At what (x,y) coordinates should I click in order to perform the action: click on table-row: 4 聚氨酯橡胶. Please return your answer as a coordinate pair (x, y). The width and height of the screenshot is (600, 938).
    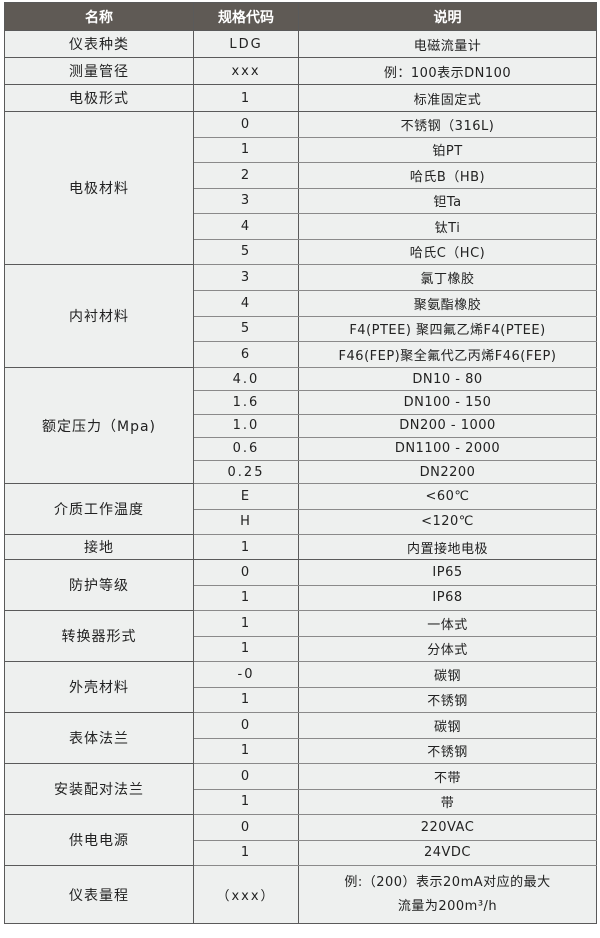
    Looking at the image, I should click on (301, 303).